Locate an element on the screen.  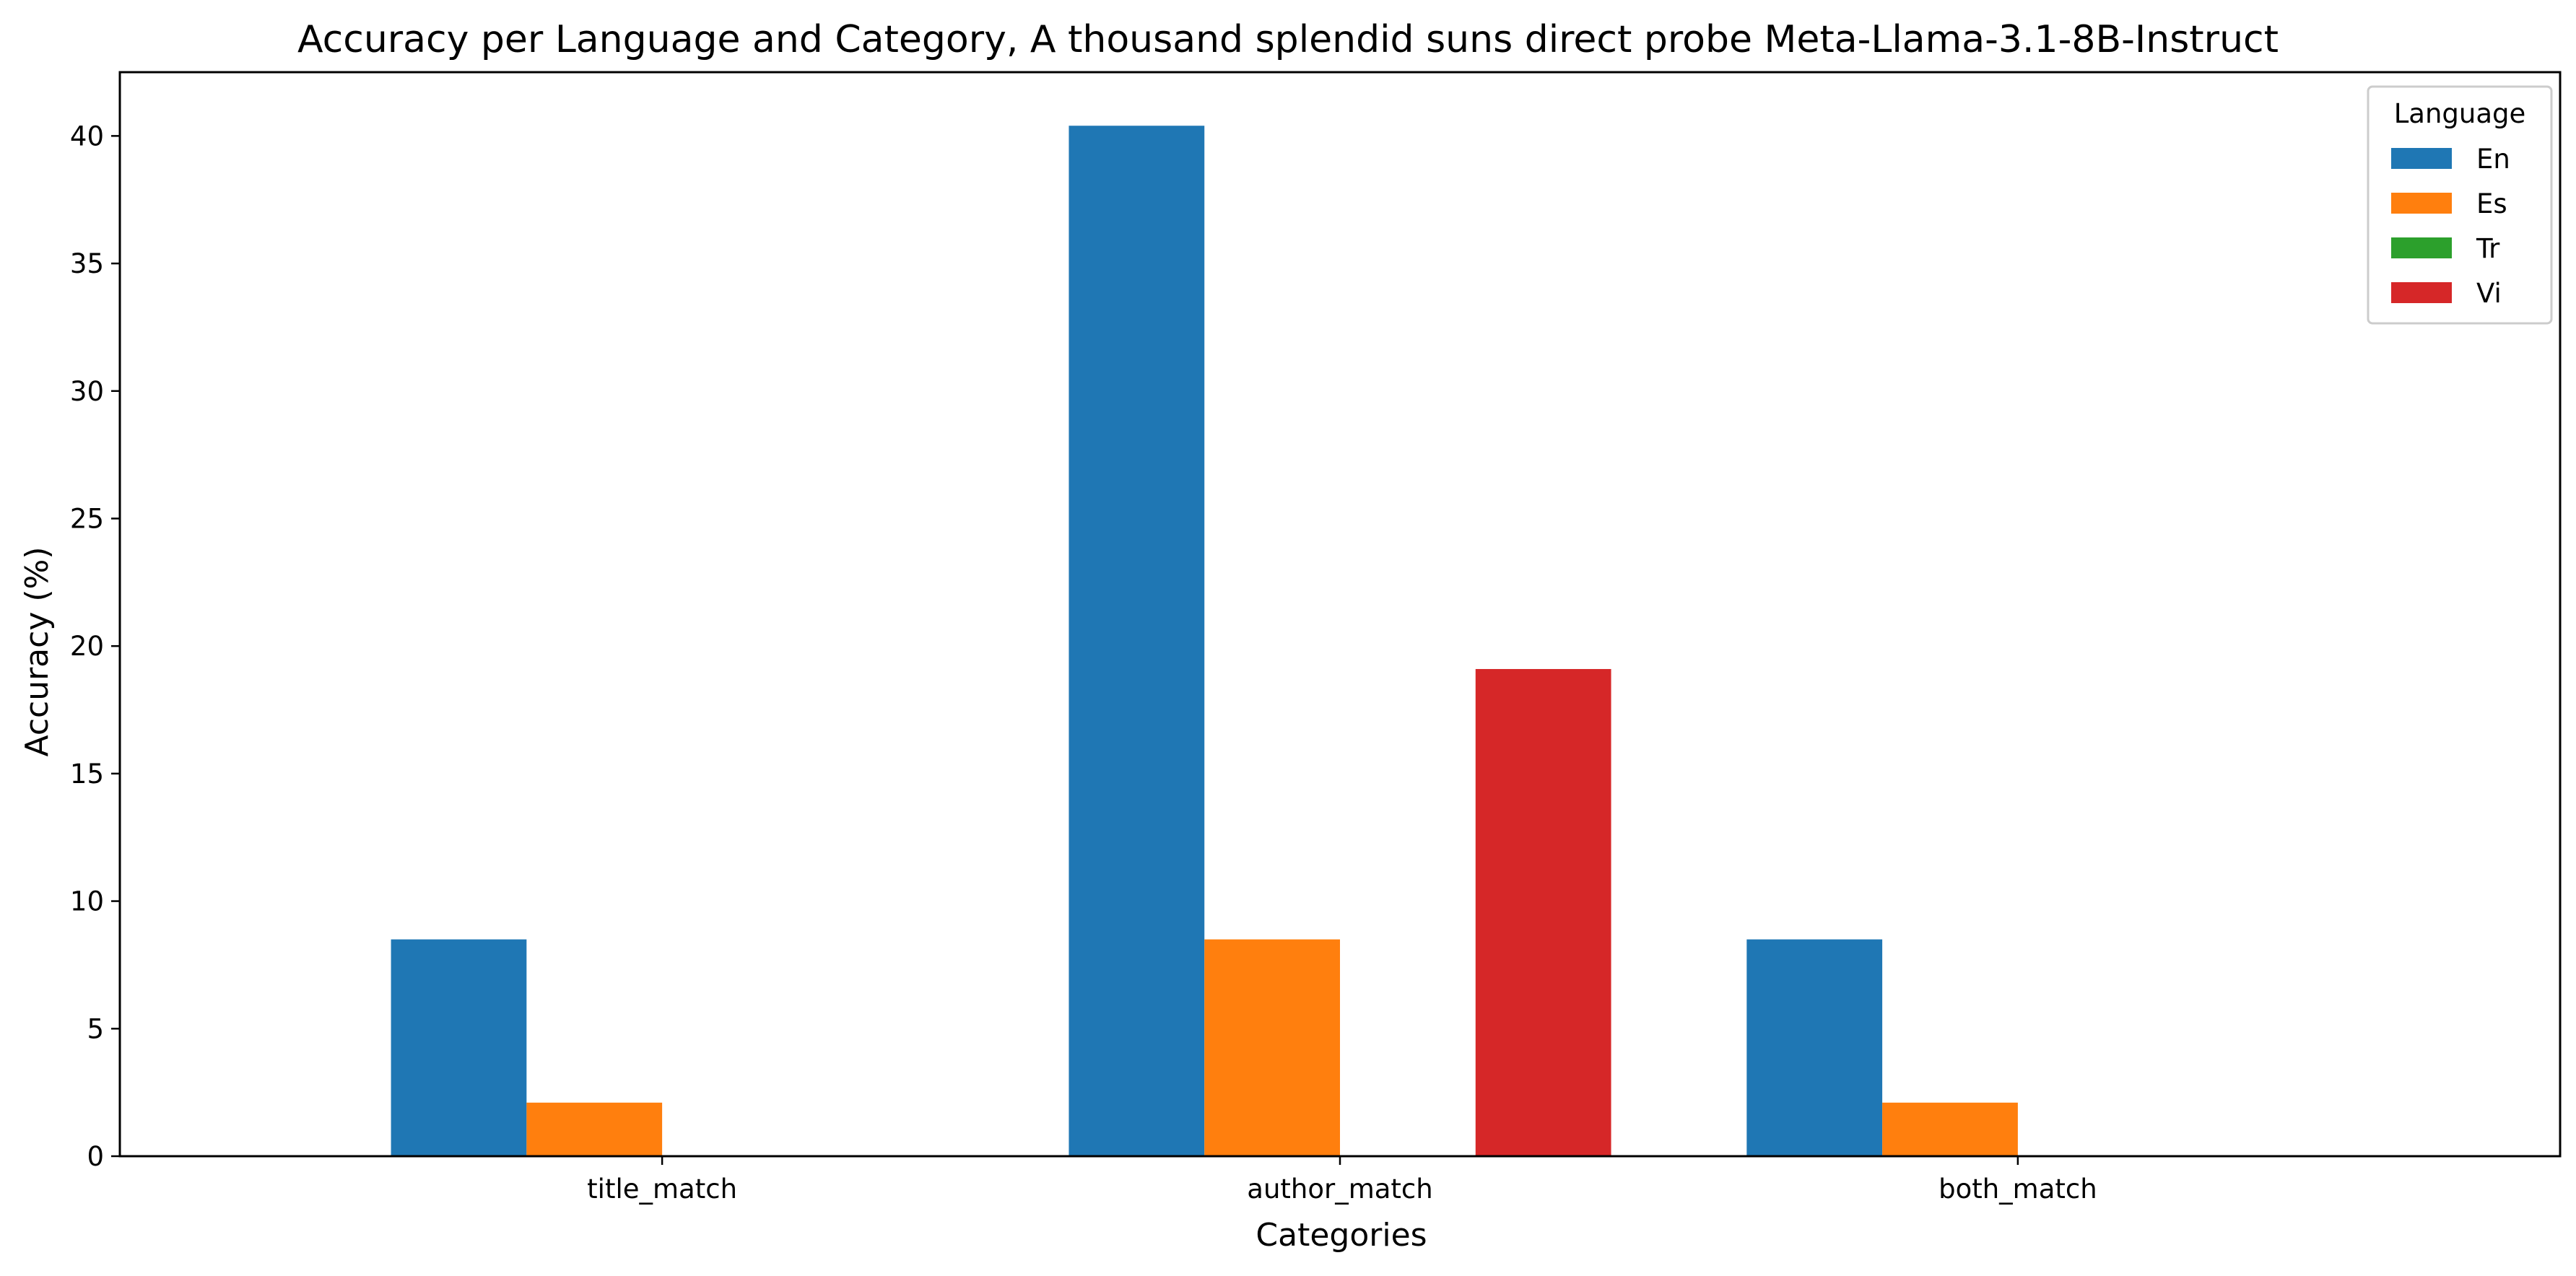
x-axis-ticks: title_match author_match both_match is located at coordinates (1342, 1180).